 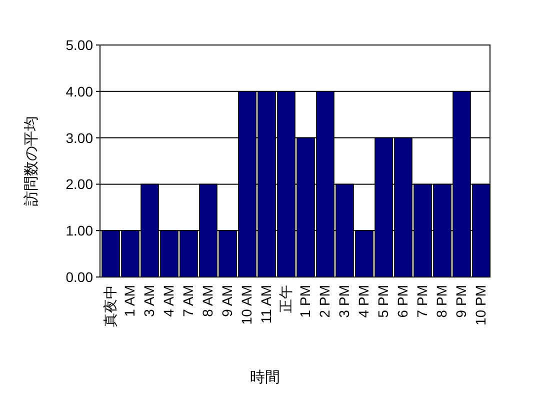 I want to click on x-tick-label: 9 AM, so click(x=226, y=301).